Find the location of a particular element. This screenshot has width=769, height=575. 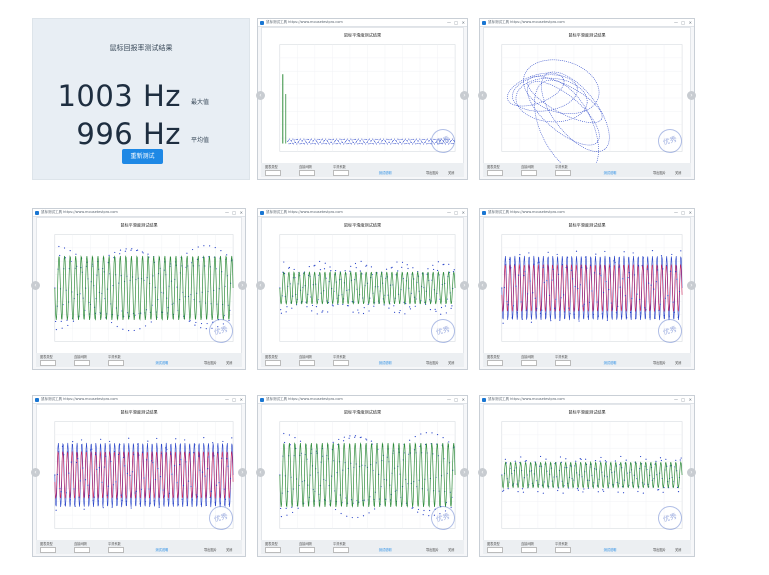

retest-button: 重新测试 is located at coordinates (142, 156).